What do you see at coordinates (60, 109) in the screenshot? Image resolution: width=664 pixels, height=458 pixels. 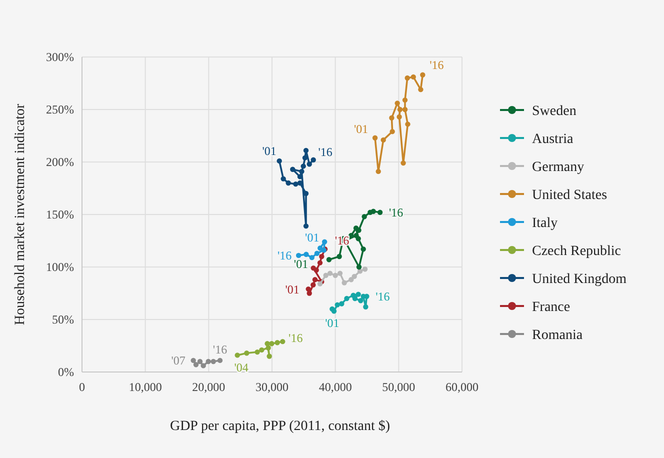 I see `y-tick-label: 250%` at bounding box center [60, 109].